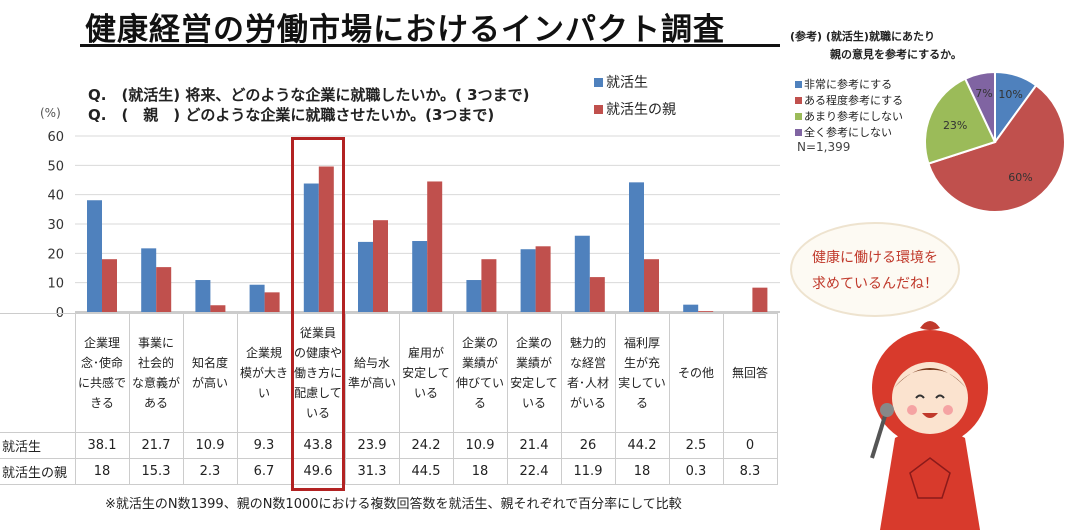 The height and width of the screenshot is (530, 1065). What do you see at coordinates (533, 363) in the screenshot?
I see `category-label-line: 業績が` at bounding box center [533, 363].